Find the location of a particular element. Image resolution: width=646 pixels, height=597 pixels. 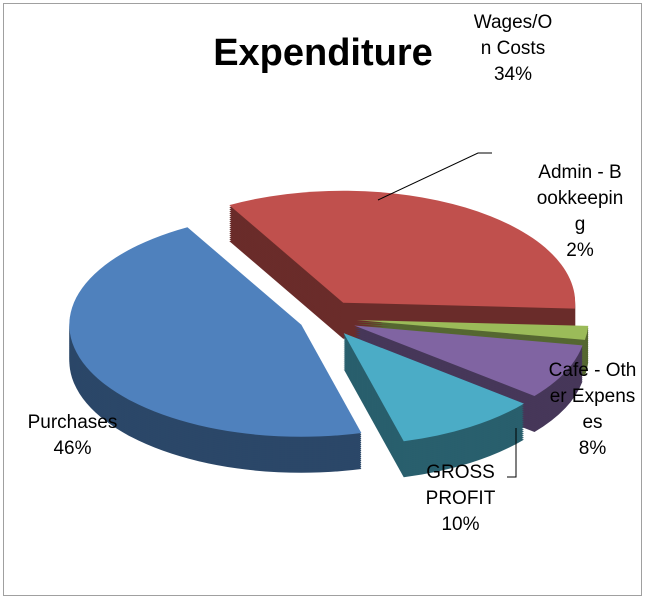

chart-title: Expenditure is located at coordinates (323, 53).